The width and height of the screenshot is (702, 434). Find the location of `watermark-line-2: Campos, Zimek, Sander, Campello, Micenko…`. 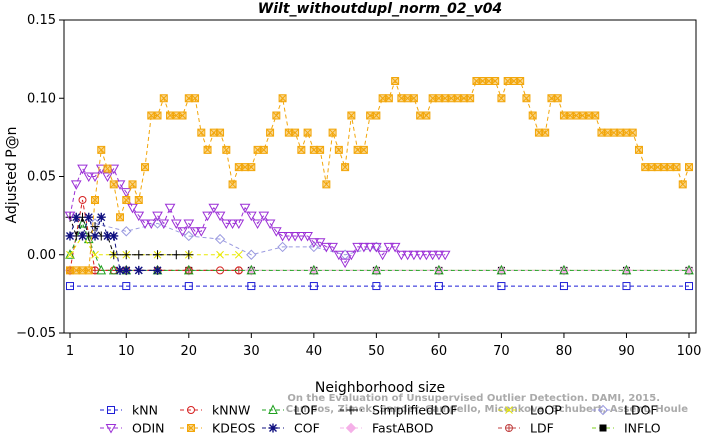

watermark-line-2: Campos, Zimek, Sander, Campello, Micenko… is located at coordinates (487, 409).